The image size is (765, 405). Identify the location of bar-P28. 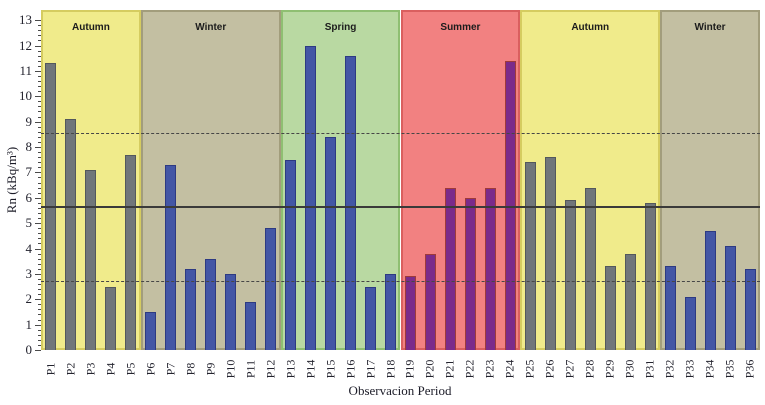
(590, 268).